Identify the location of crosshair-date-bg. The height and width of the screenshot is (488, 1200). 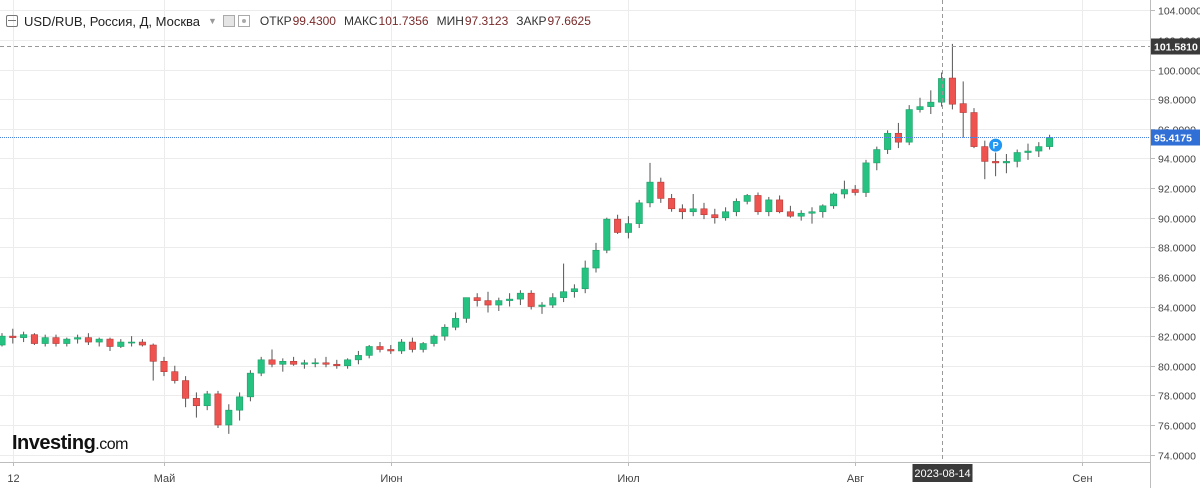
(942, 473).